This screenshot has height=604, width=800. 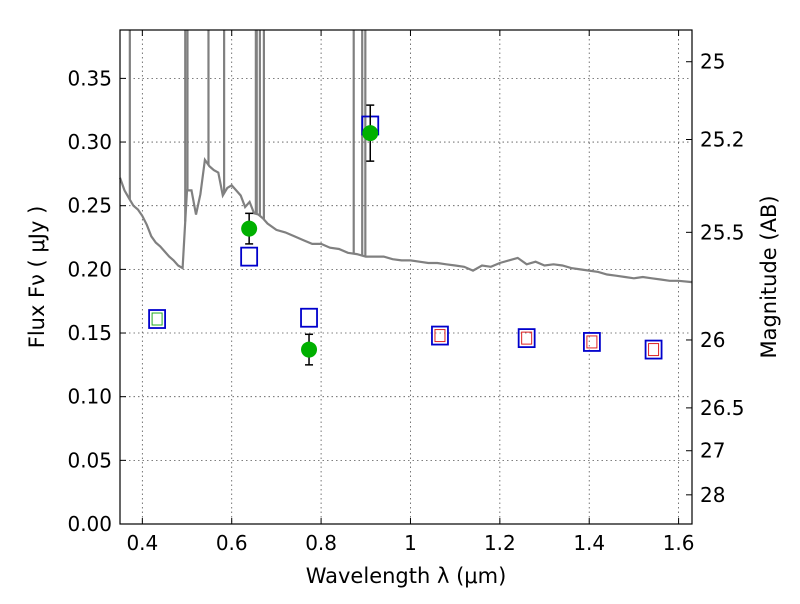 What do you see at coordinates (89, 524) in the screenshot?
I see `y-tick-label: 0.00` at bounding box center [89, 524].